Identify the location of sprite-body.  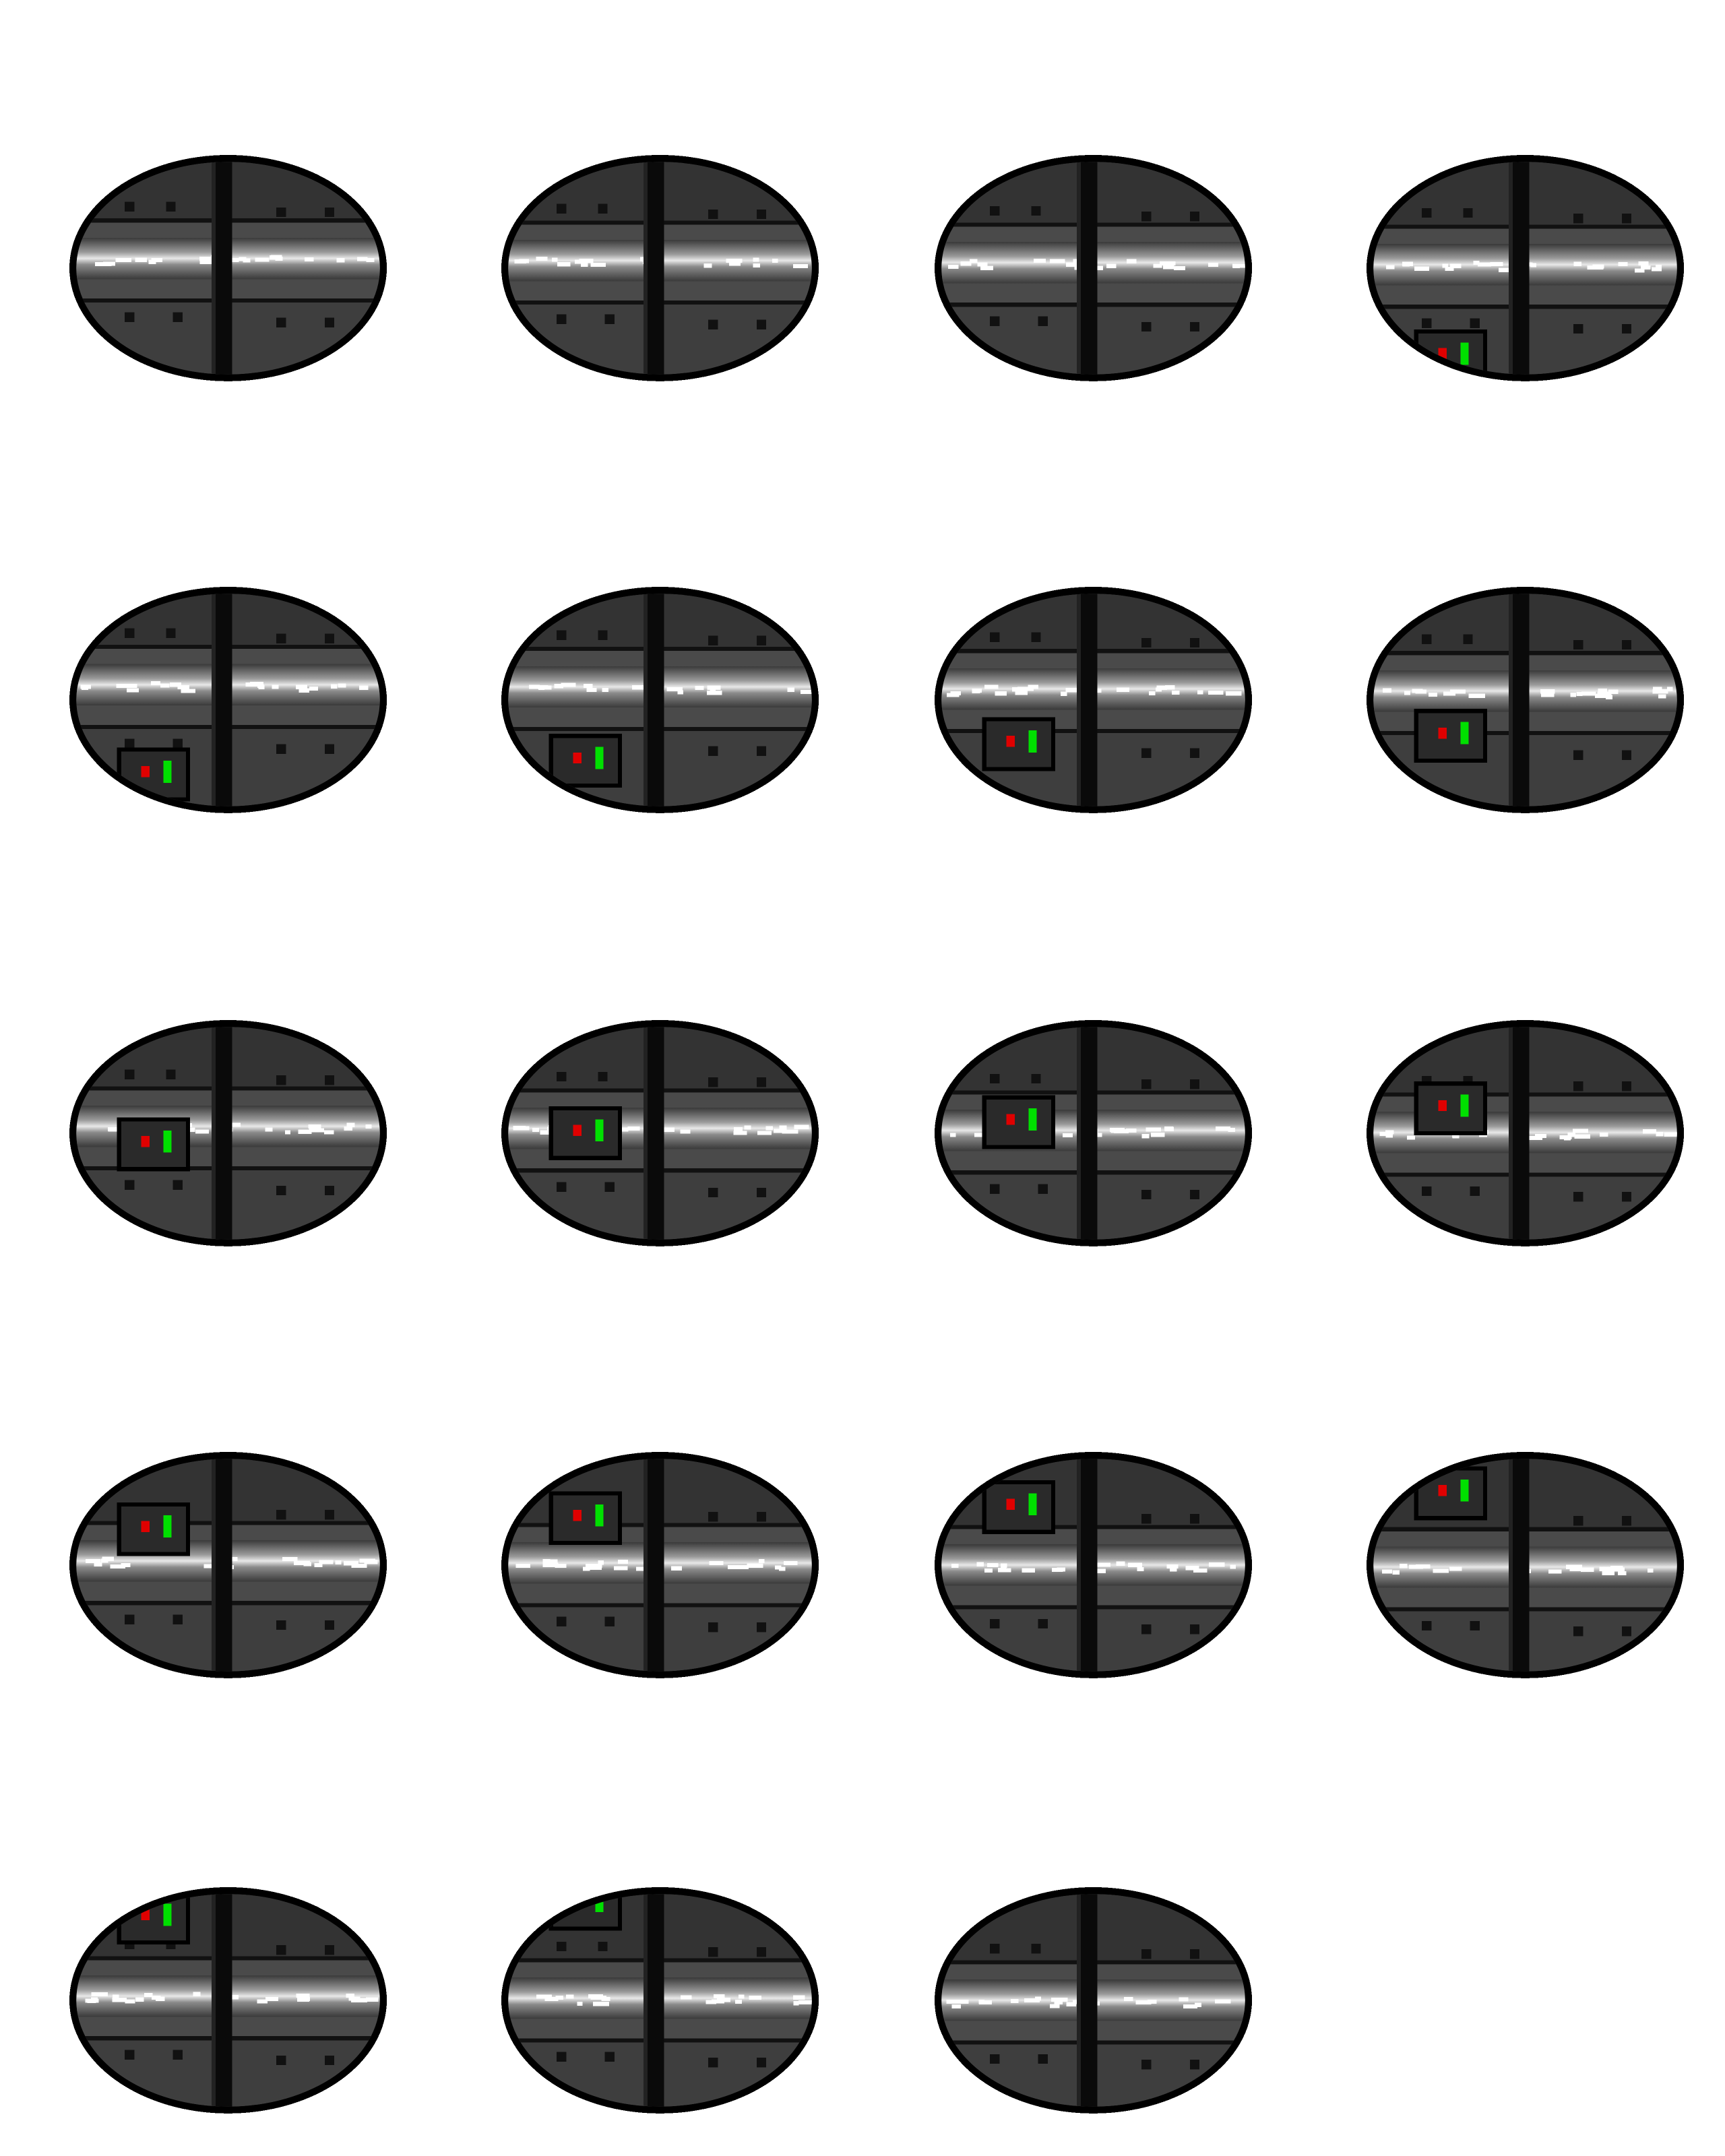
(1093, 1133).